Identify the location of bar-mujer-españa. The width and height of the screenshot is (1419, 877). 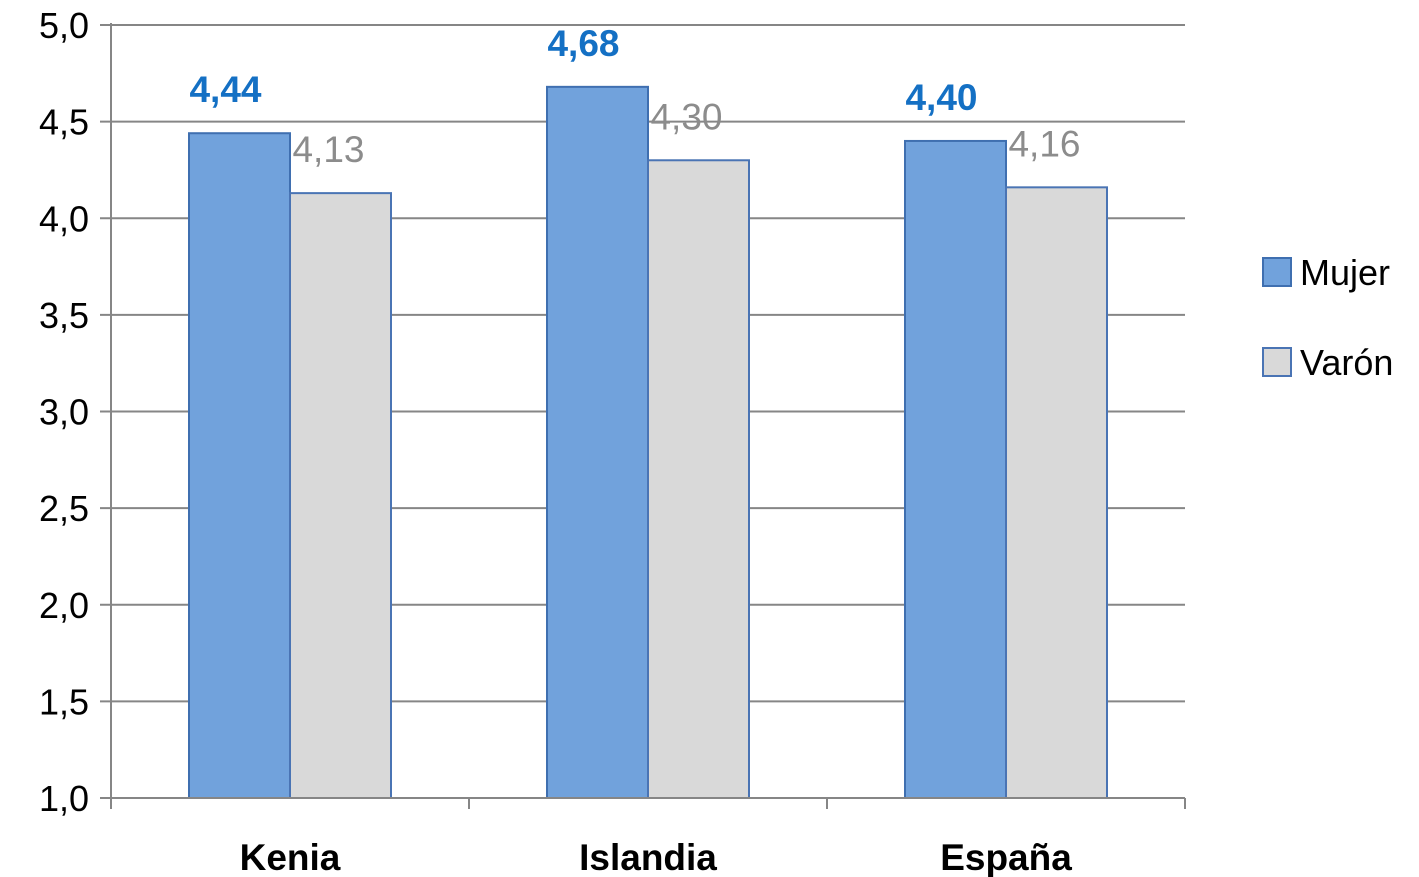
(955, 469).